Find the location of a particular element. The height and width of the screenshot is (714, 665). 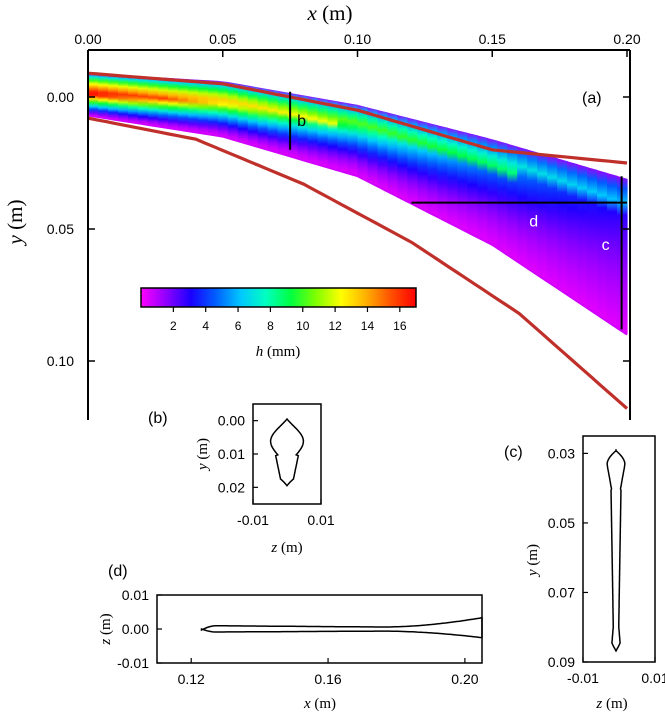

panel-c-x-title: z (m) is located at coordinates (611, 704).